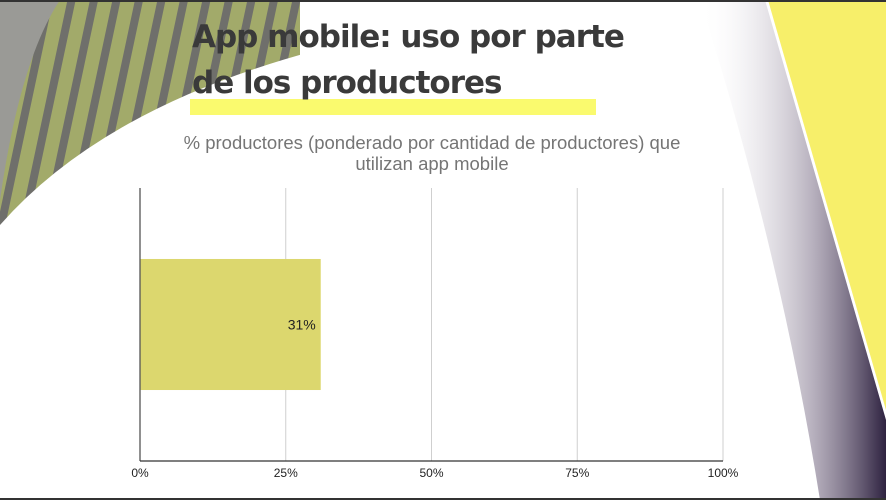 This screenshot has height=500, width=886. What do you see at coordinates (723, 473) in the screenshot?
I see `x-tick-label: 100%` at bounding box center [723, 473].